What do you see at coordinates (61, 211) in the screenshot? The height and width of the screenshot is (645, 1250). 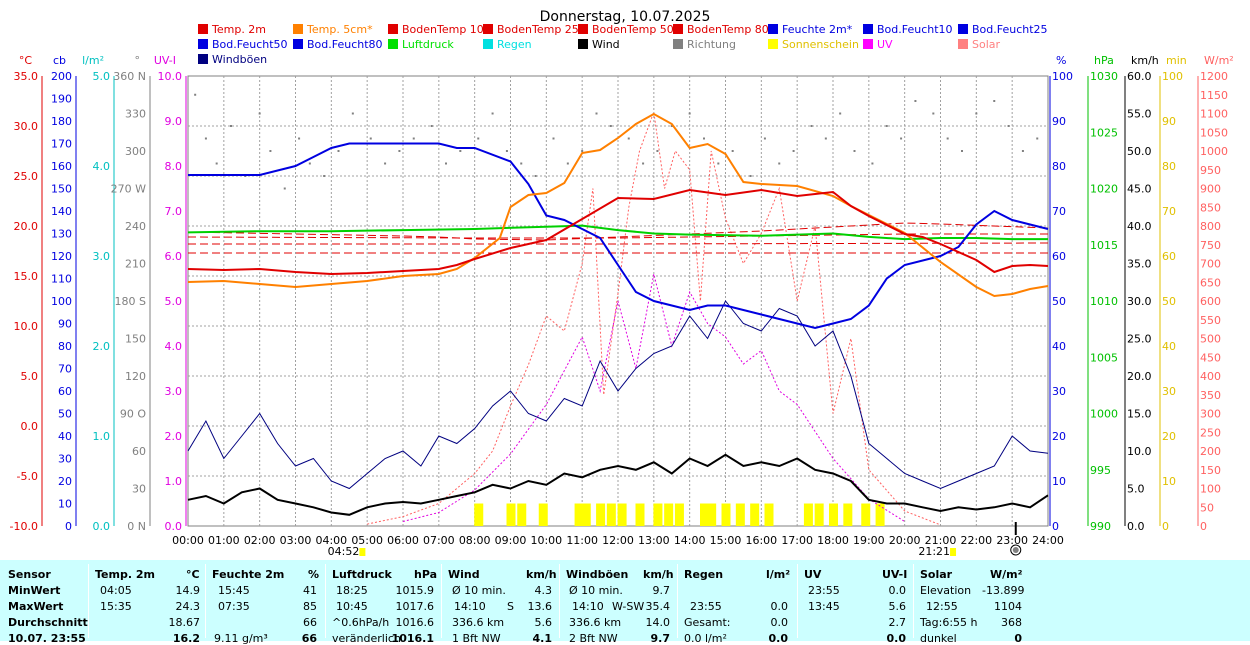 I see `axis-tick-label: 140` at bounding box center [61, 211].